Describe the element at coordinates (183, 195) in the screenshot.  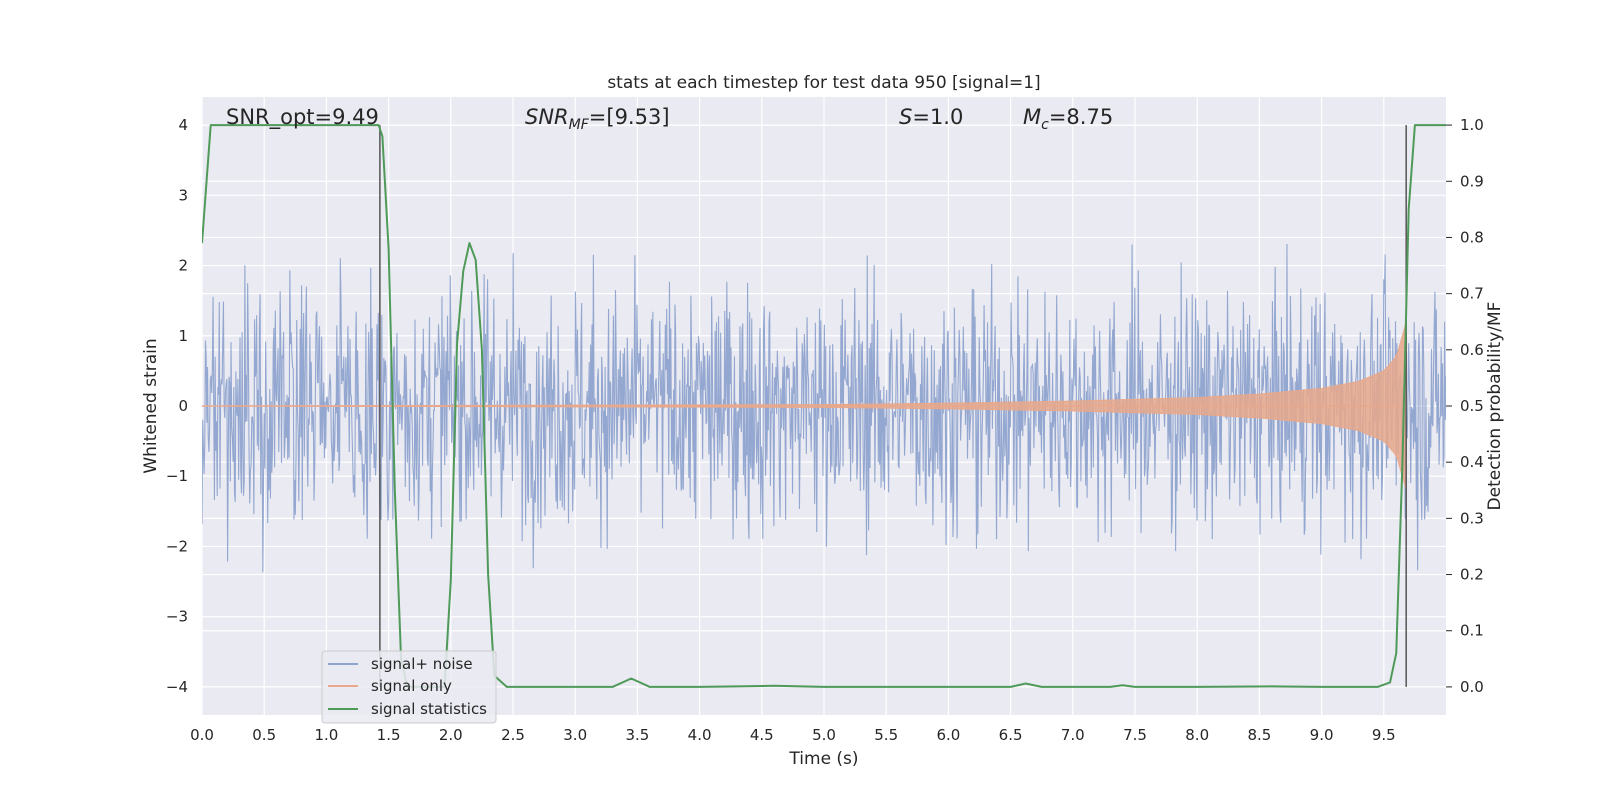
I see `y-tick-label: 3` at that location.